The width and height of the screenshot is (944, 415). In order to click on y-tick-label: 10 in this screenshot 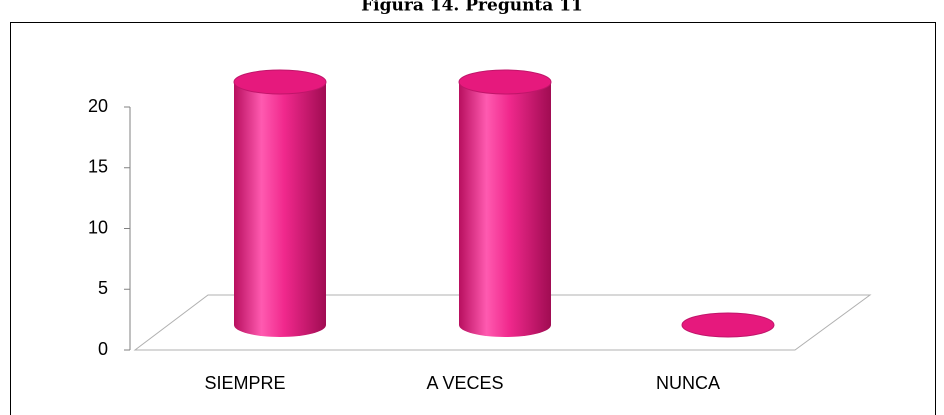, I will do `click(98, 227)`.